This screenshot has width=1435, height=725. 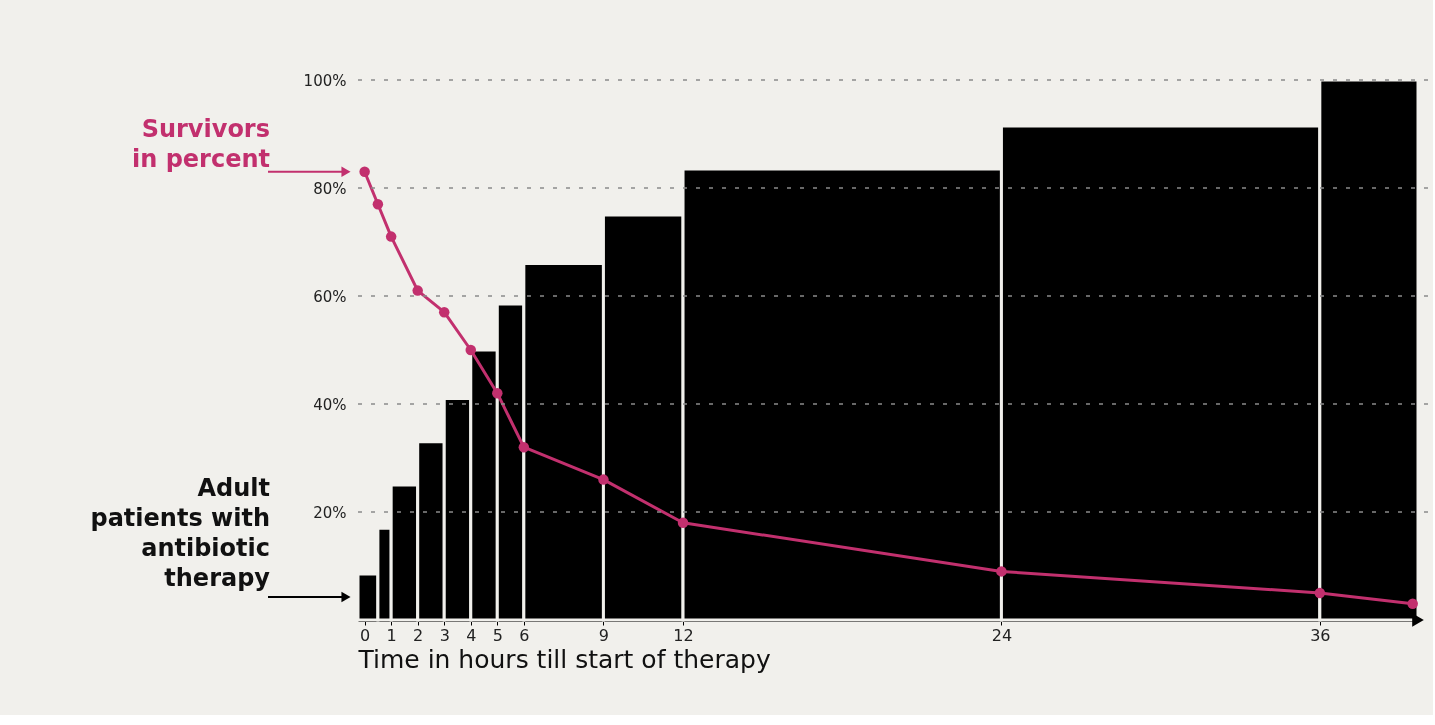 I want to click on y-tick-label: 100%, so click(x=325, y=80).